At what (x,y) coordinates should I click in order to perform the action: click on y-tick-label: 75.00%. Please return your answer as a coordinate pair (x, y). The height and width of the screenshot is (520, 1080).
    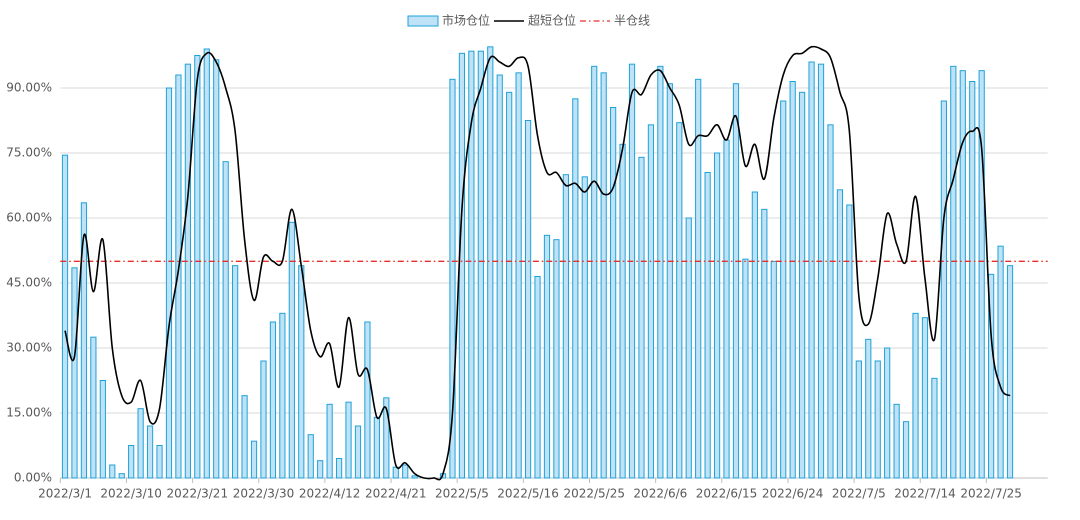
    Looking at the image, I should click on (29, 153).